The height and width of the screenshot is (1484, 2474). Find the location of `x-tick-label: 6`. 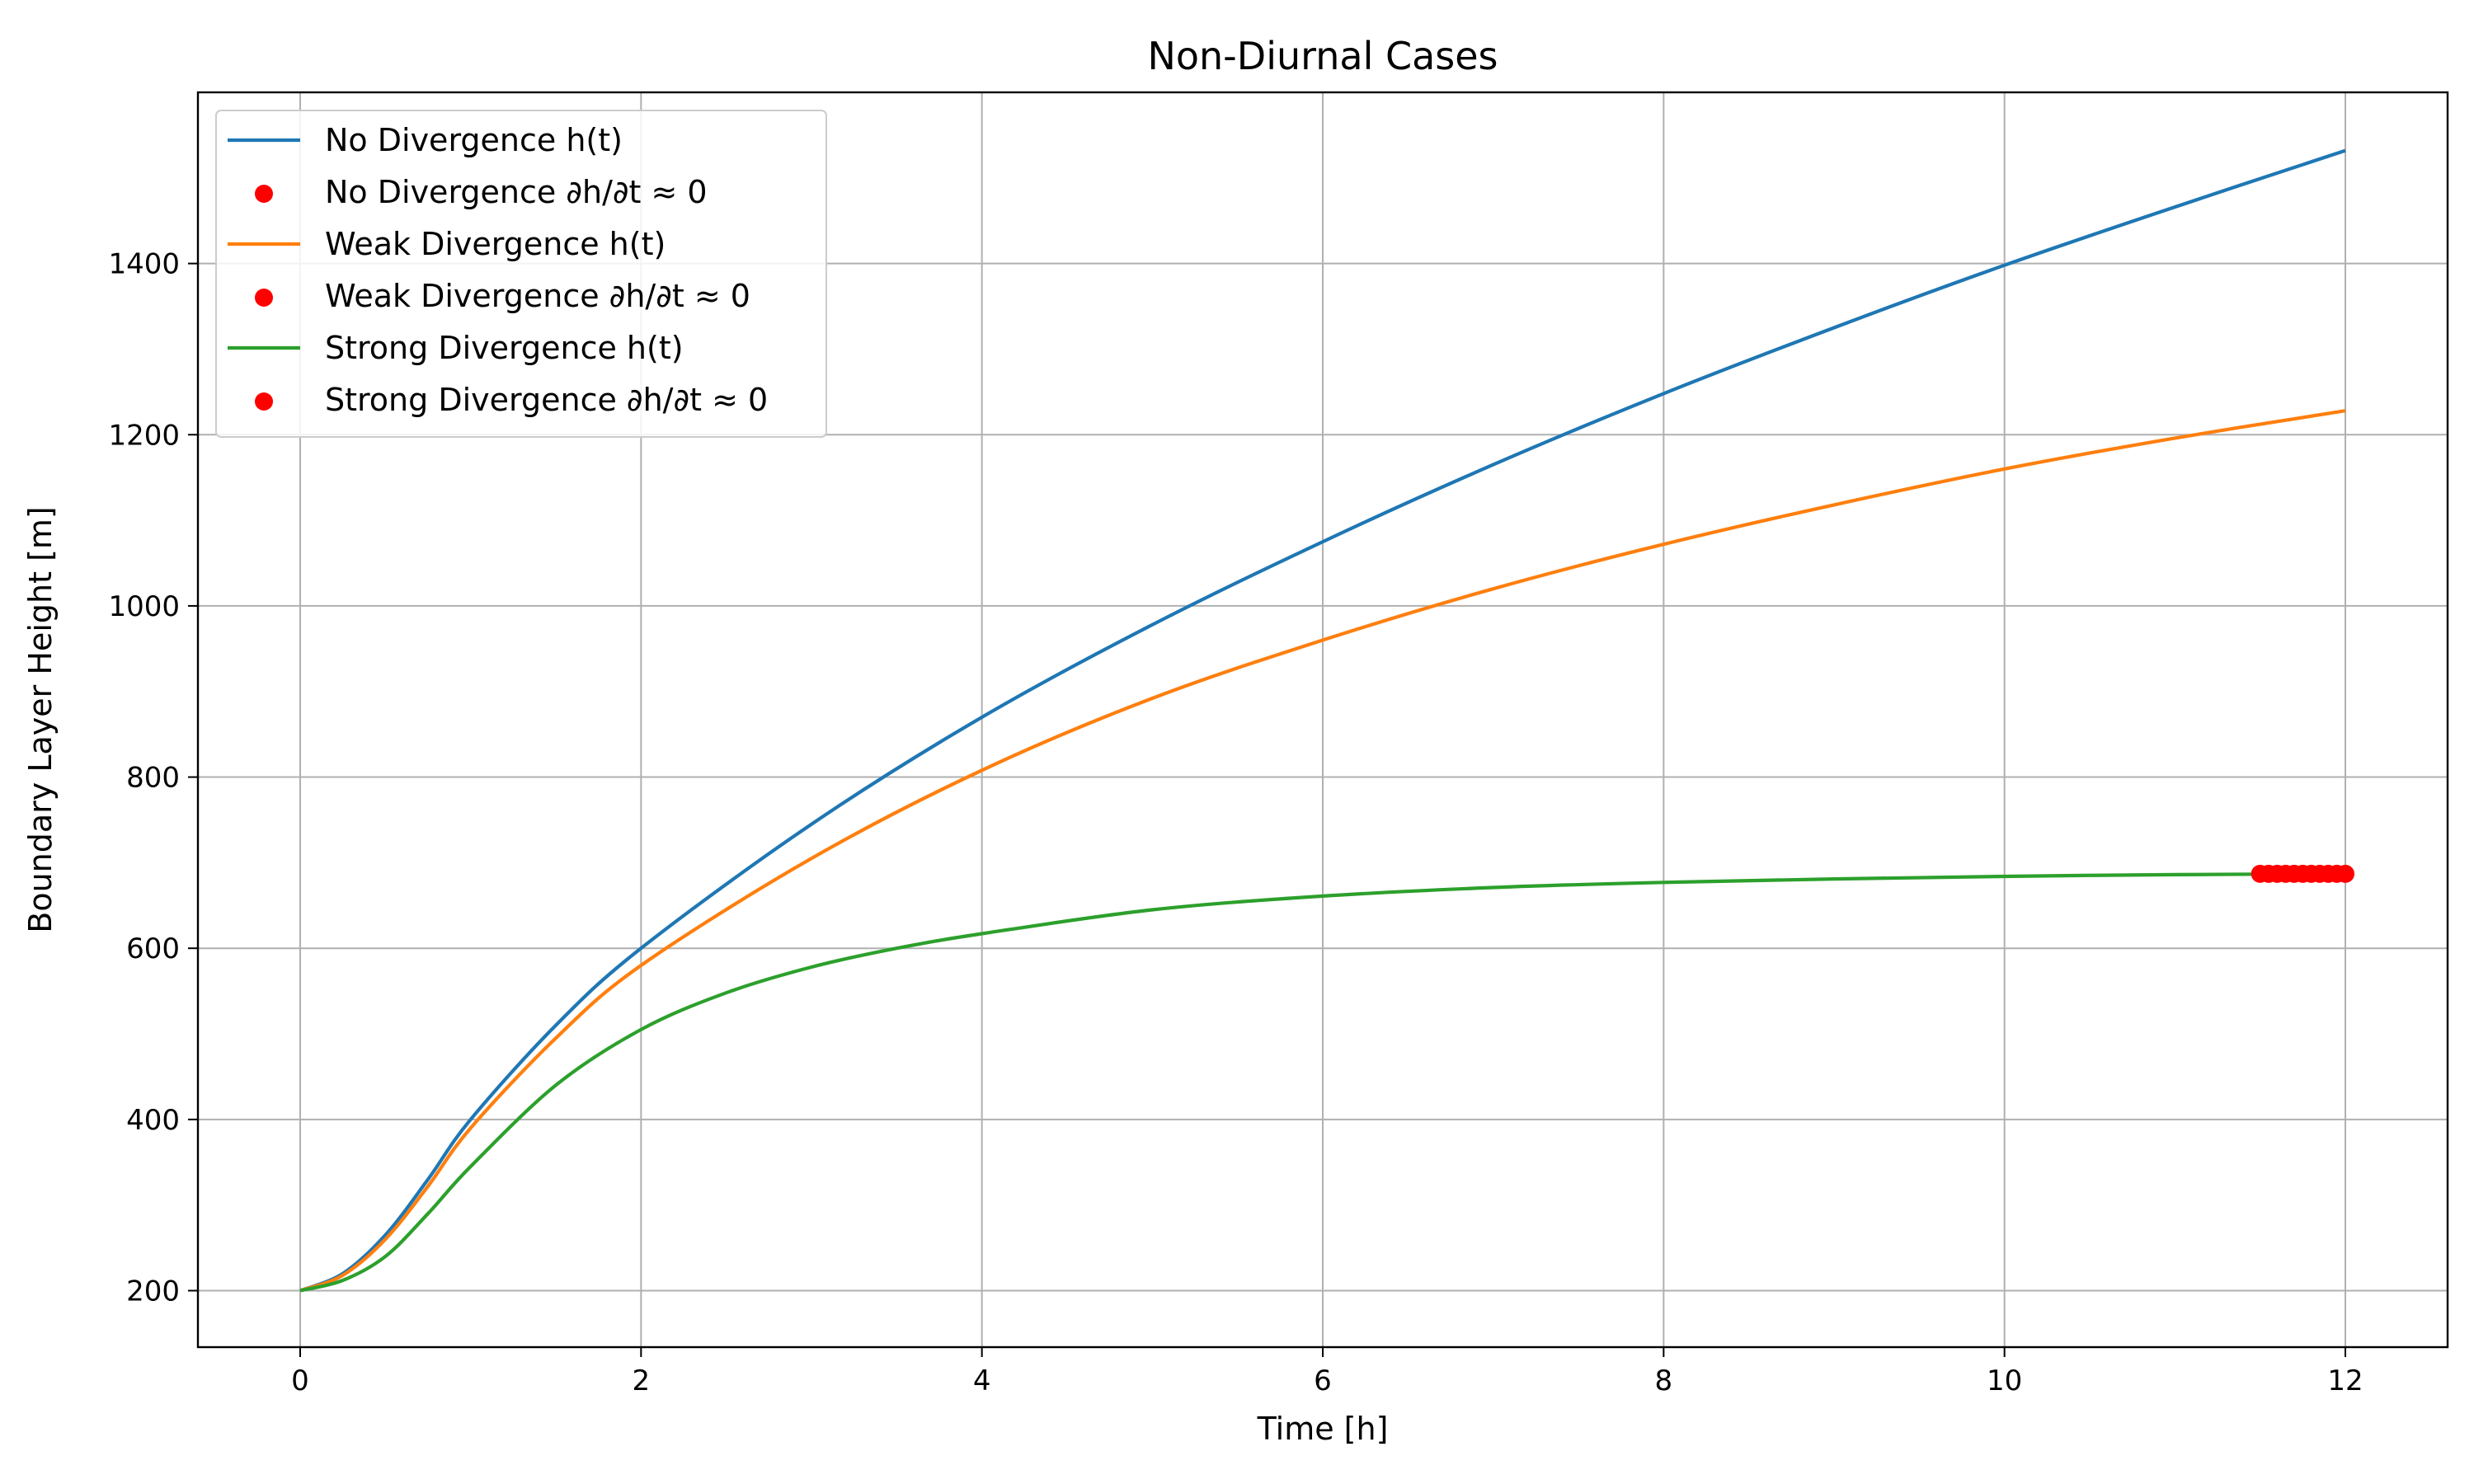

x-tick-label: 6 is located at coordinates (1323, 1380).